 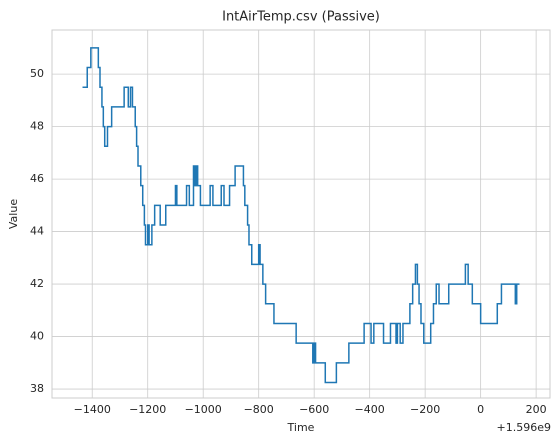 What do you see at coordinates (259, 409) in the screenshot?
I see `x-tick-label: −800` at bounding box center [259, 409].